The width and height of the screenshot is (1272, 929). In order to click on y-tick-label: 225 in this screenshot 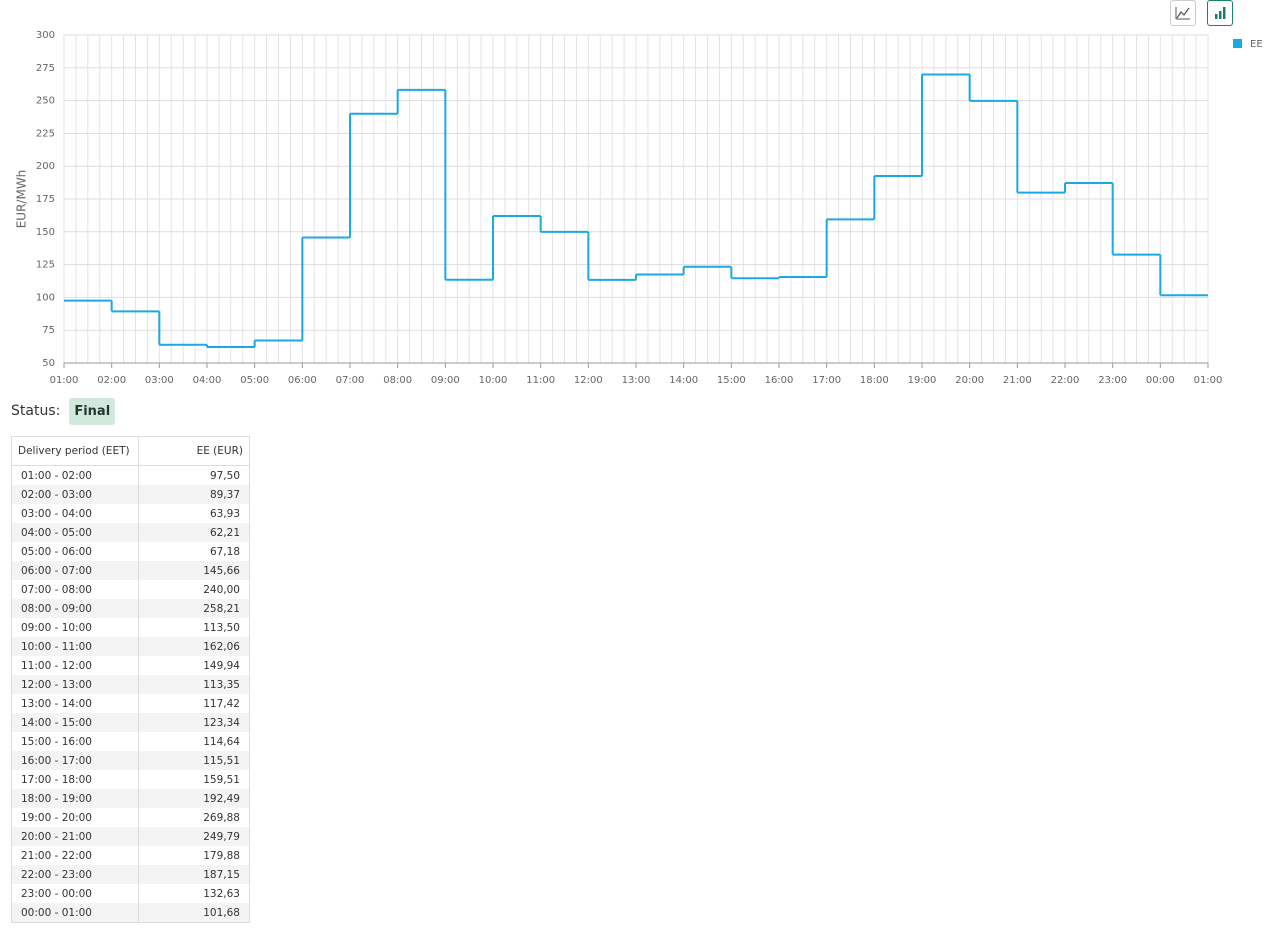, I will do `click(45, 133)`.